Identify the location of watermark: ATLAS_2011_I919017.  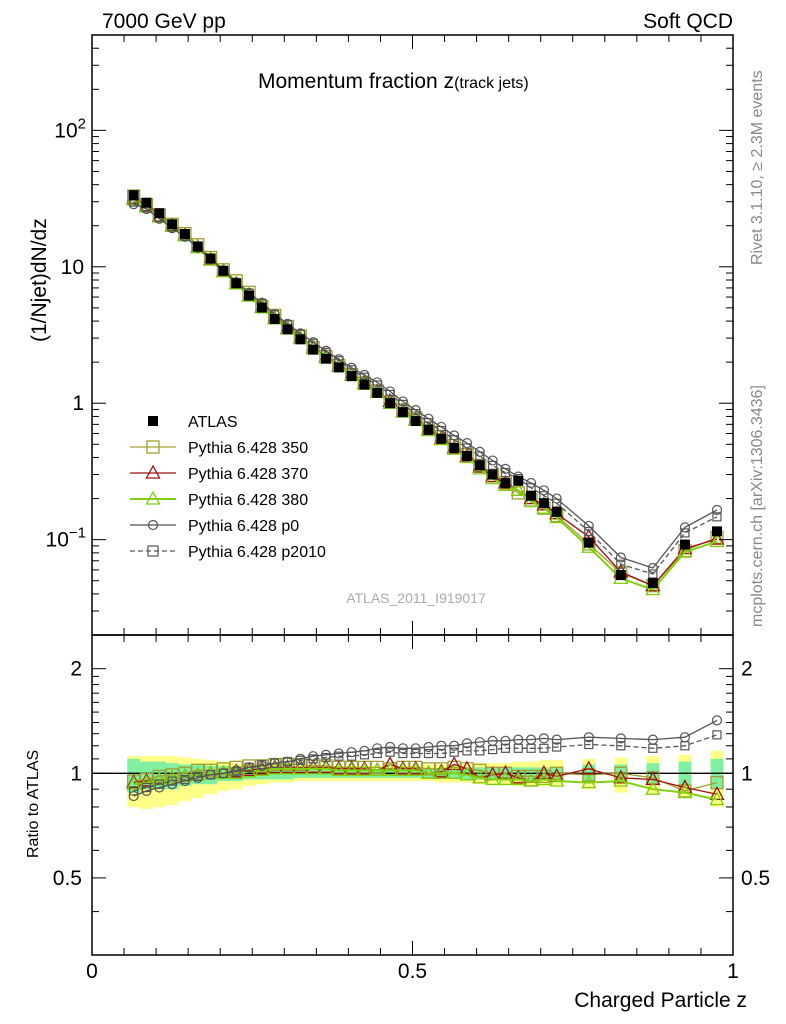
(416, 598).